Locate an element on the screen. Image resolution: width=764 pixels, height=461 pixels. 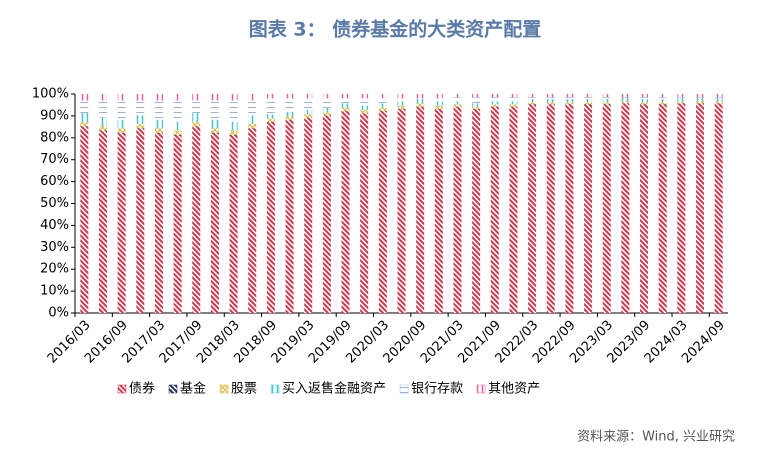
legend-label: 买入返售金融资产 is located at coordinates (334, 389).